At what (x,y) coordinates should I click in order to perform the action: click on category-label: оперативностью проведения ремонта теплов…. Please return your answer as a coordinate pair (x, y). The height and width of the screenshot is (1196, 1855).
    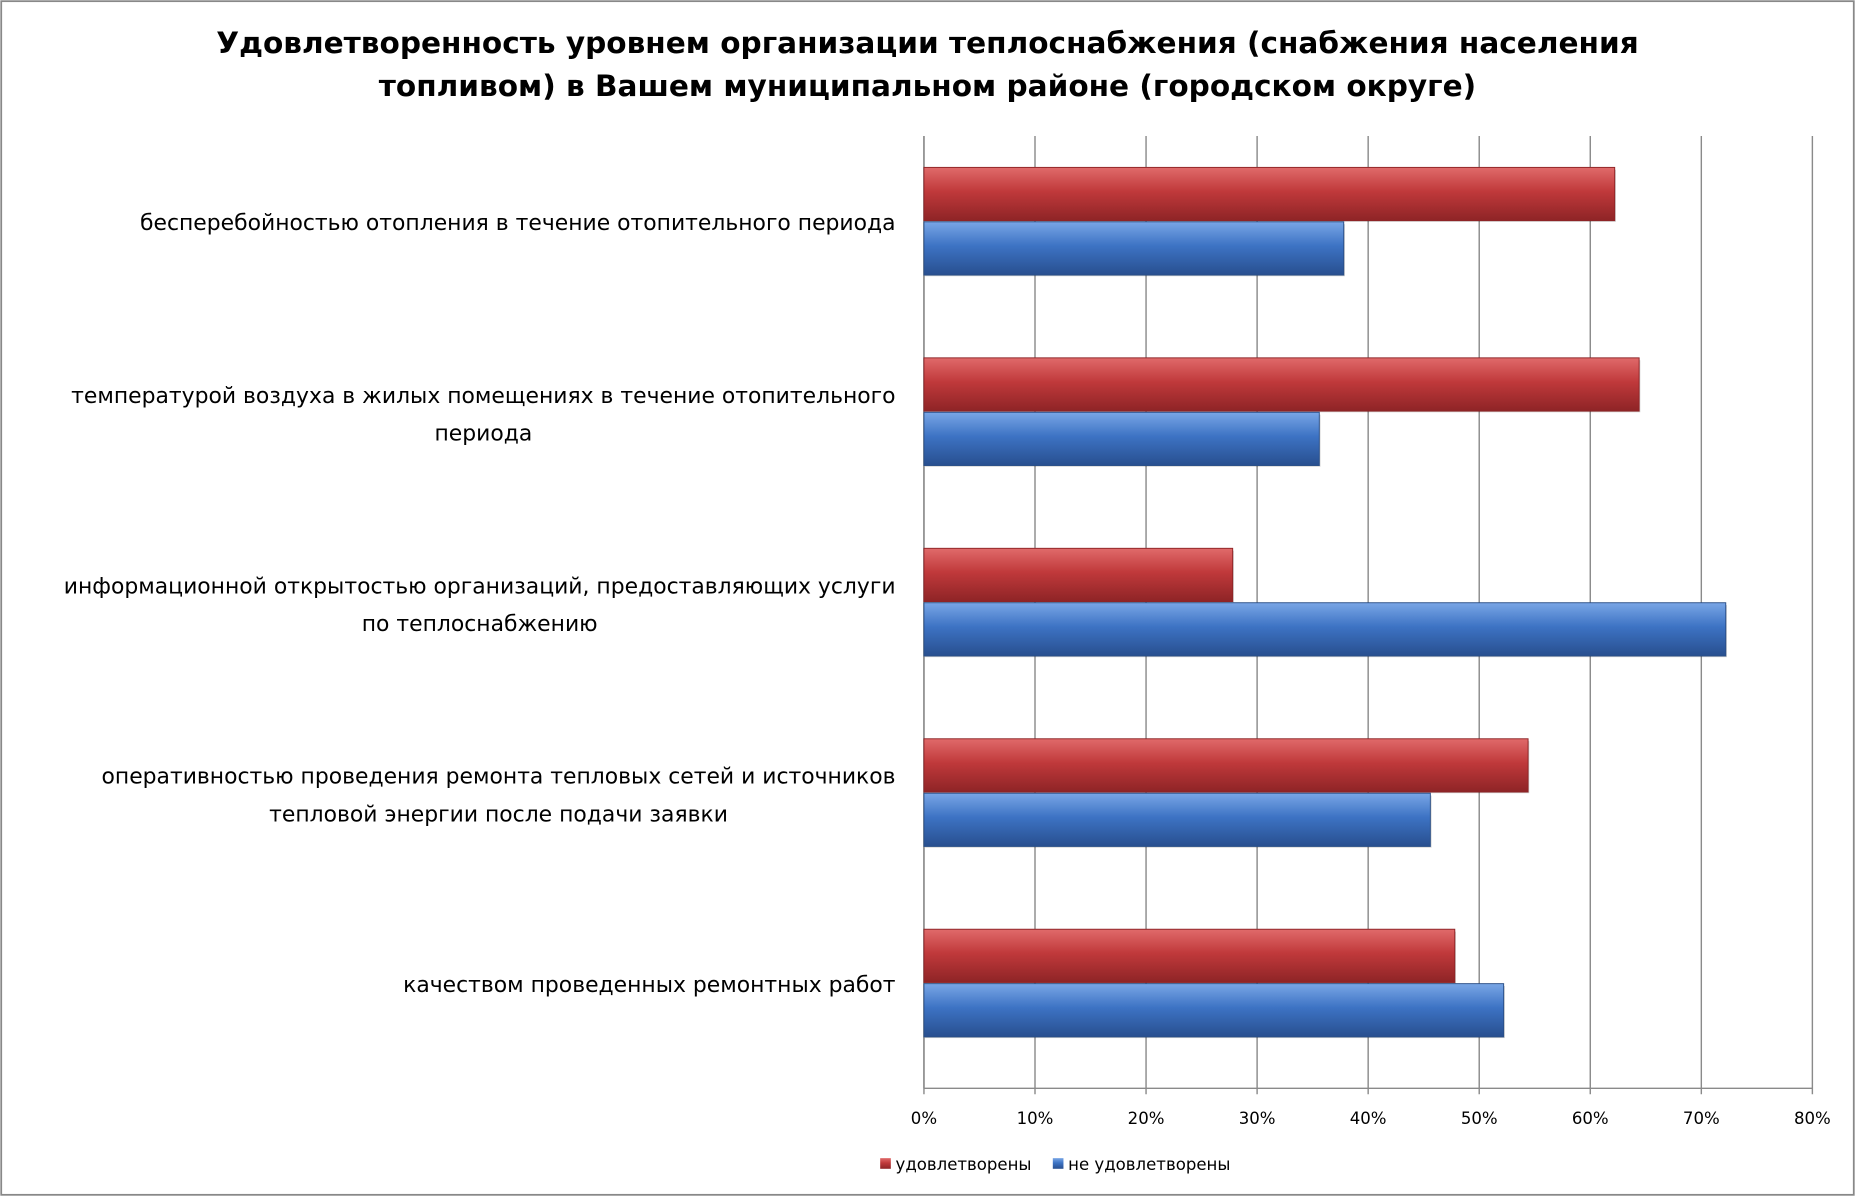
    Looking at the image, I should click on (499, 777).